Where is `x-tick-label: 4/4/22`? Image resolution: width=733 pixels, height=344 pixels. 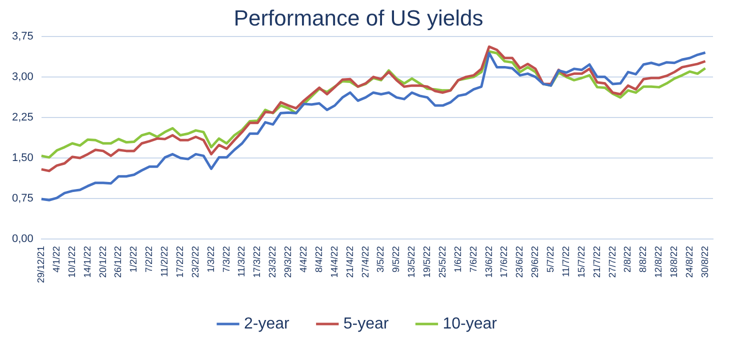 x-tick-label: 4/4/22 is located at coordinates (304, 259).